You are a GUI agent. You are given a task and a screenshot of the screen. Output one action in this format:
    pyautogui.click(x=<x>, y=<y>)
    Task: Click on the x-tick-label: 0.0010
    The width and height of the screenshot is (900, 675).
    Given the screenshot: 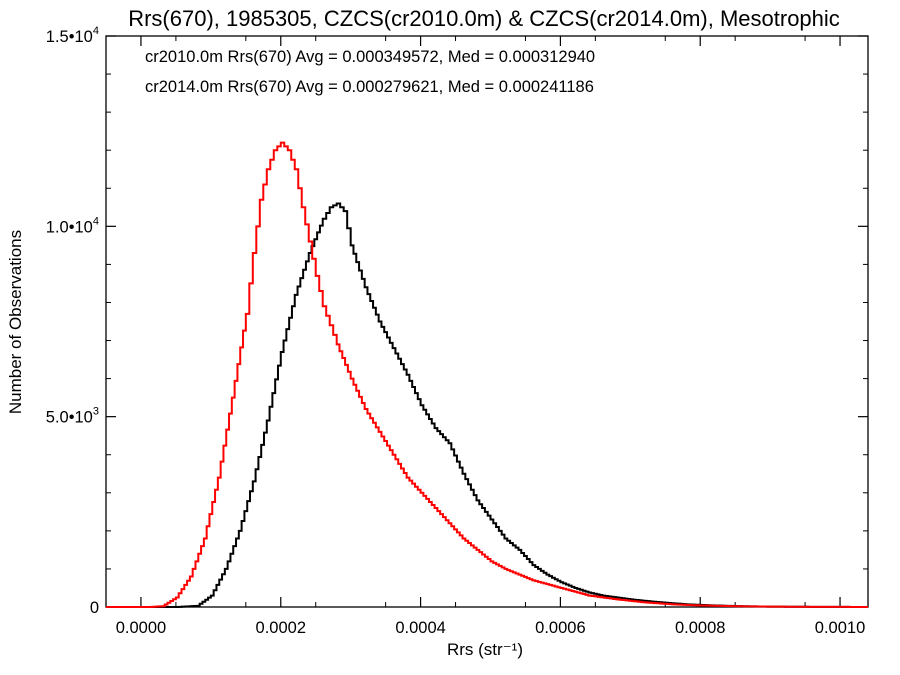 What is the action you would take?
    pyautogui.click(x=840, y=628)
    